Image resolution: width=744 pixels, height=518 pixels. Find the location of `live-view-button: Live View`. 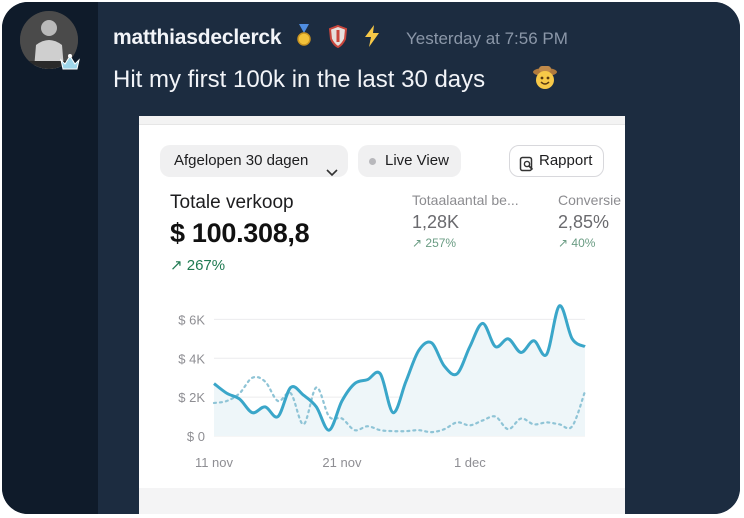

live-view-button: Live View is located at coordinates (409, 161).